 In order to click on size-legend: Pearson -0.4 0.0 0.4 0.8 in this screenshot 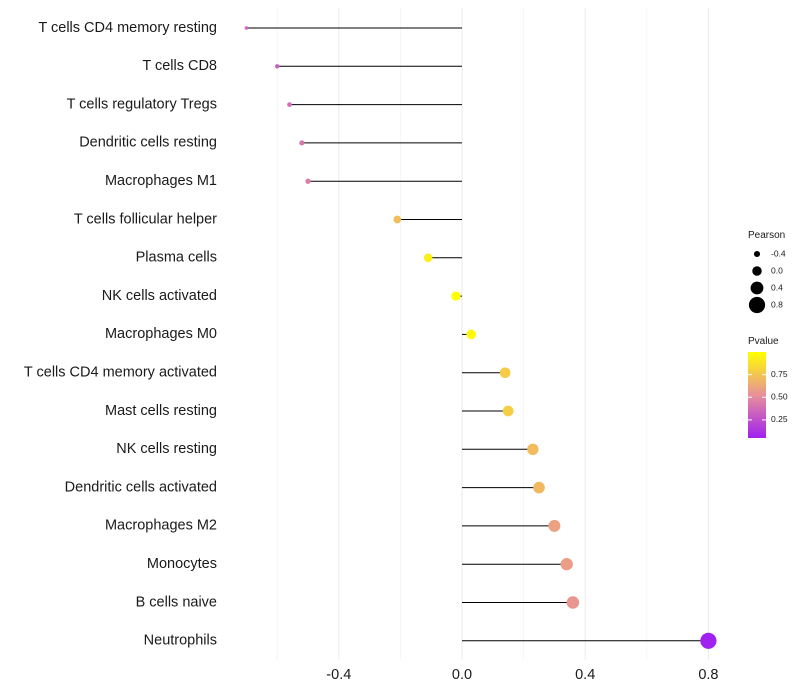, I will do `click(767, 272)`.